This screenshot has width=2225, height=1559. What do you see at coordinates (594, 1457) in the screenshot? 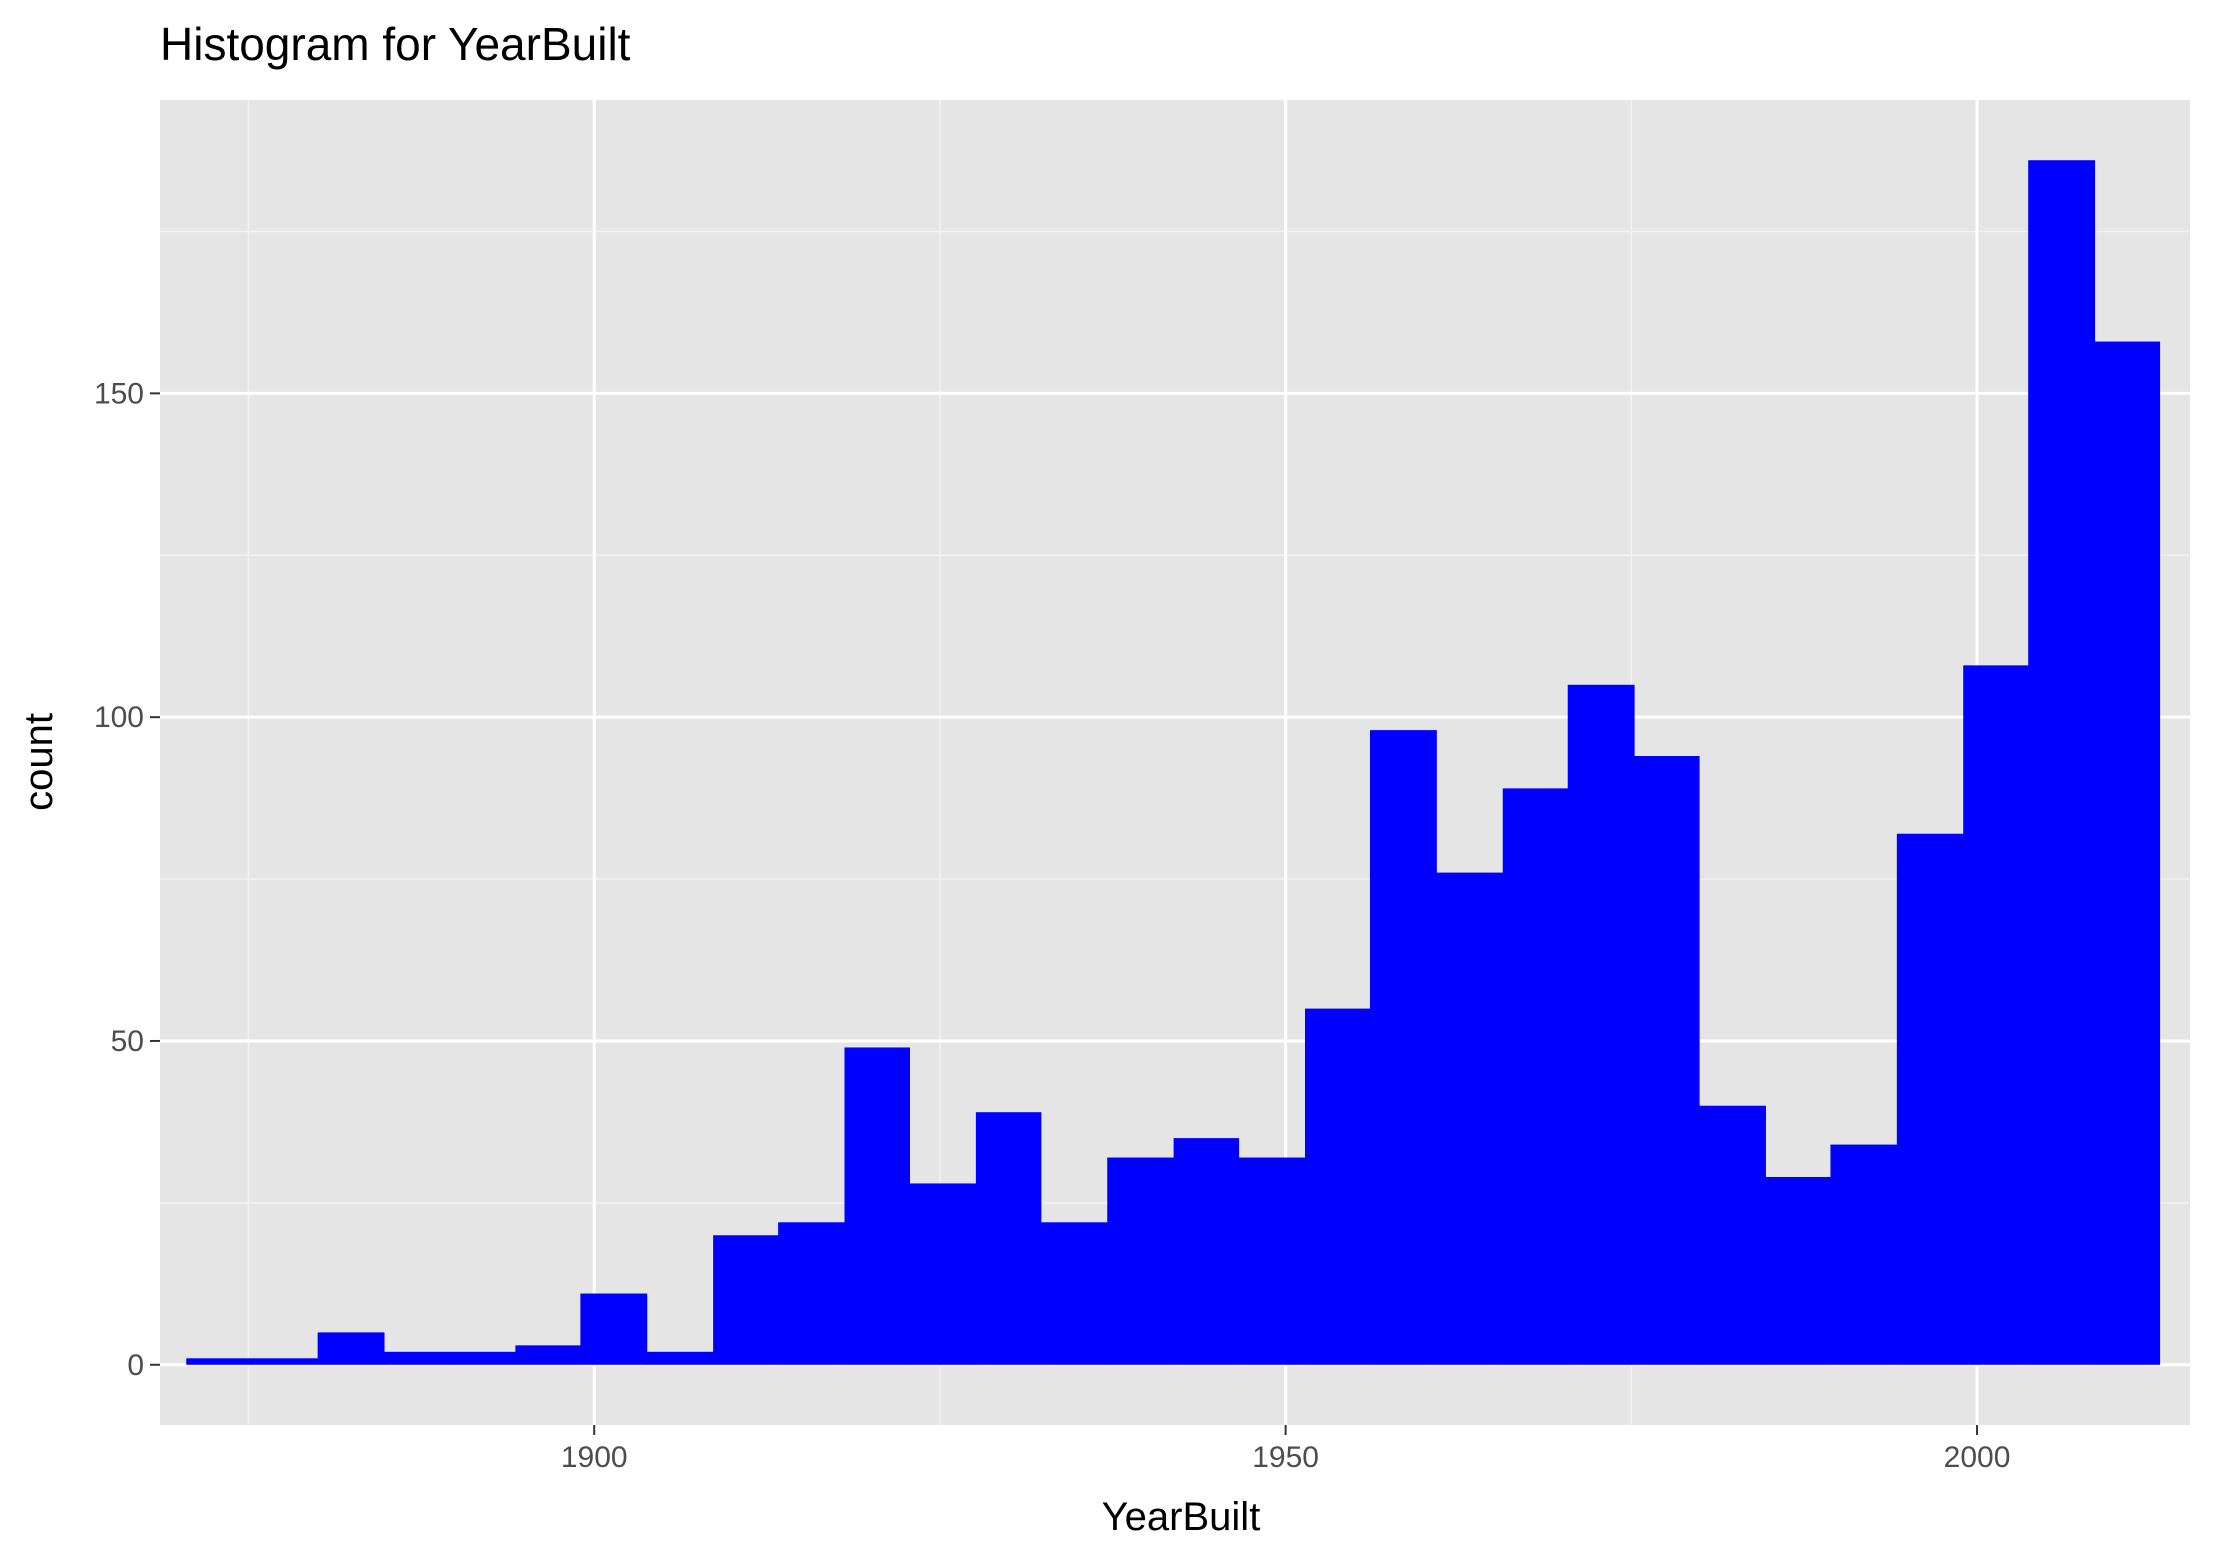
I see `x-tick-label: 1900` at bounding box center [594, 1457].